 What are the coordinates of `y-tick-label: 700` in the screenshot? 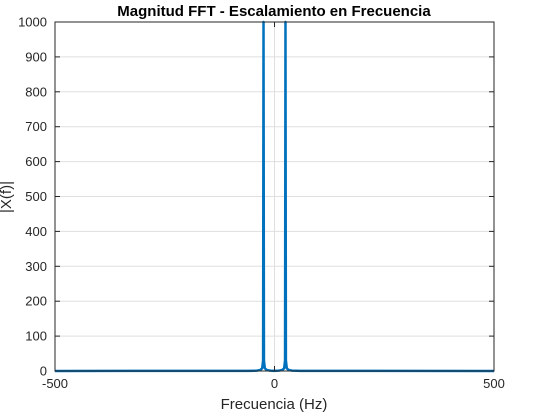 It's located at (36, 126).